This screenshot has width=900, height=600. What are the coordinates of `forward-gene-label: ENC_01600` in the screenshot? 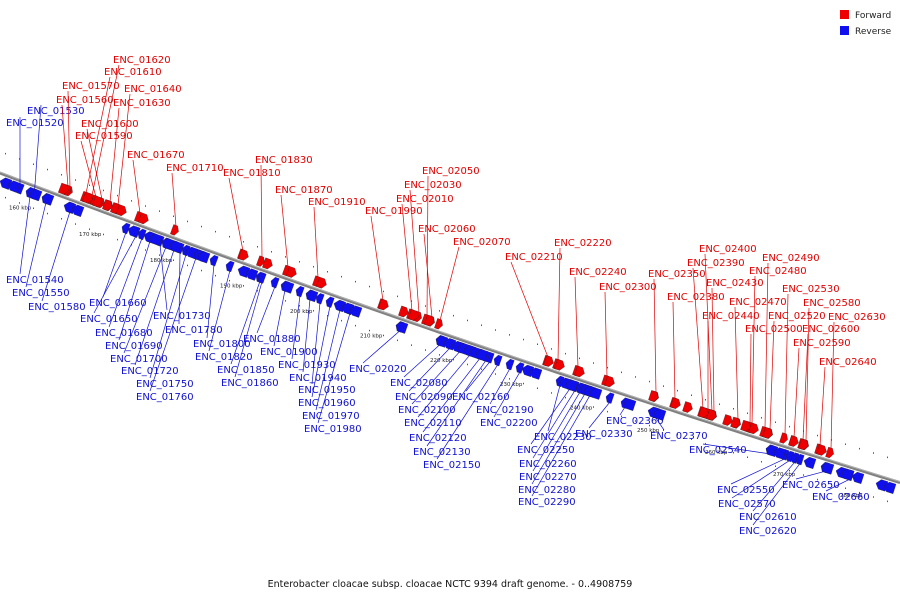 It's located at (110, 124).